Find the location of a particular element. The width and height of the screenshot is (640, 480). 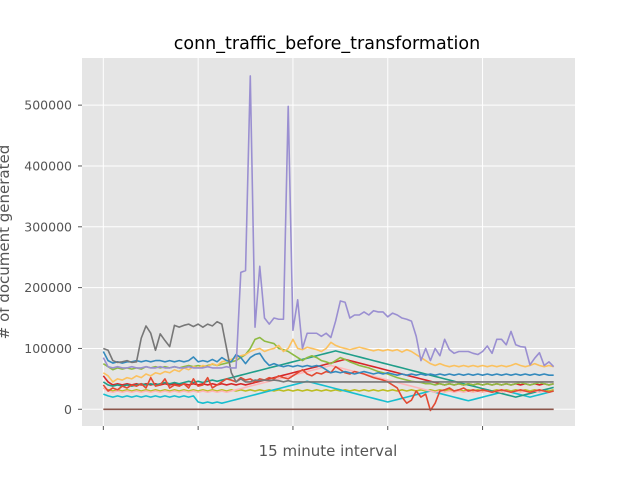

y-tick-label: 0 is located at coordinates (68, 409).